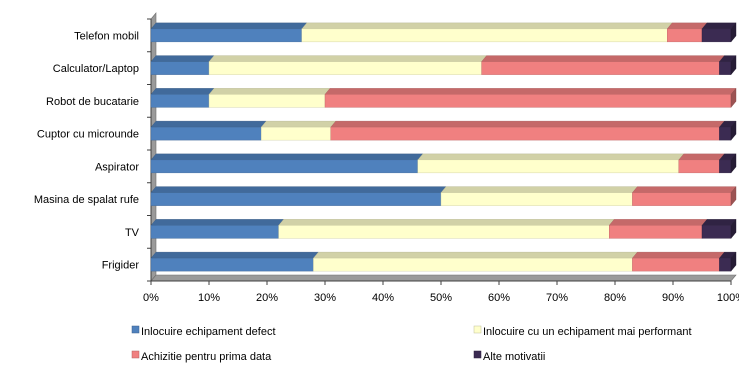  What do you see at coordinates (117, 167) in the screenshot?
I see `category-label: Aspirator` at bounding box center [117, 167].